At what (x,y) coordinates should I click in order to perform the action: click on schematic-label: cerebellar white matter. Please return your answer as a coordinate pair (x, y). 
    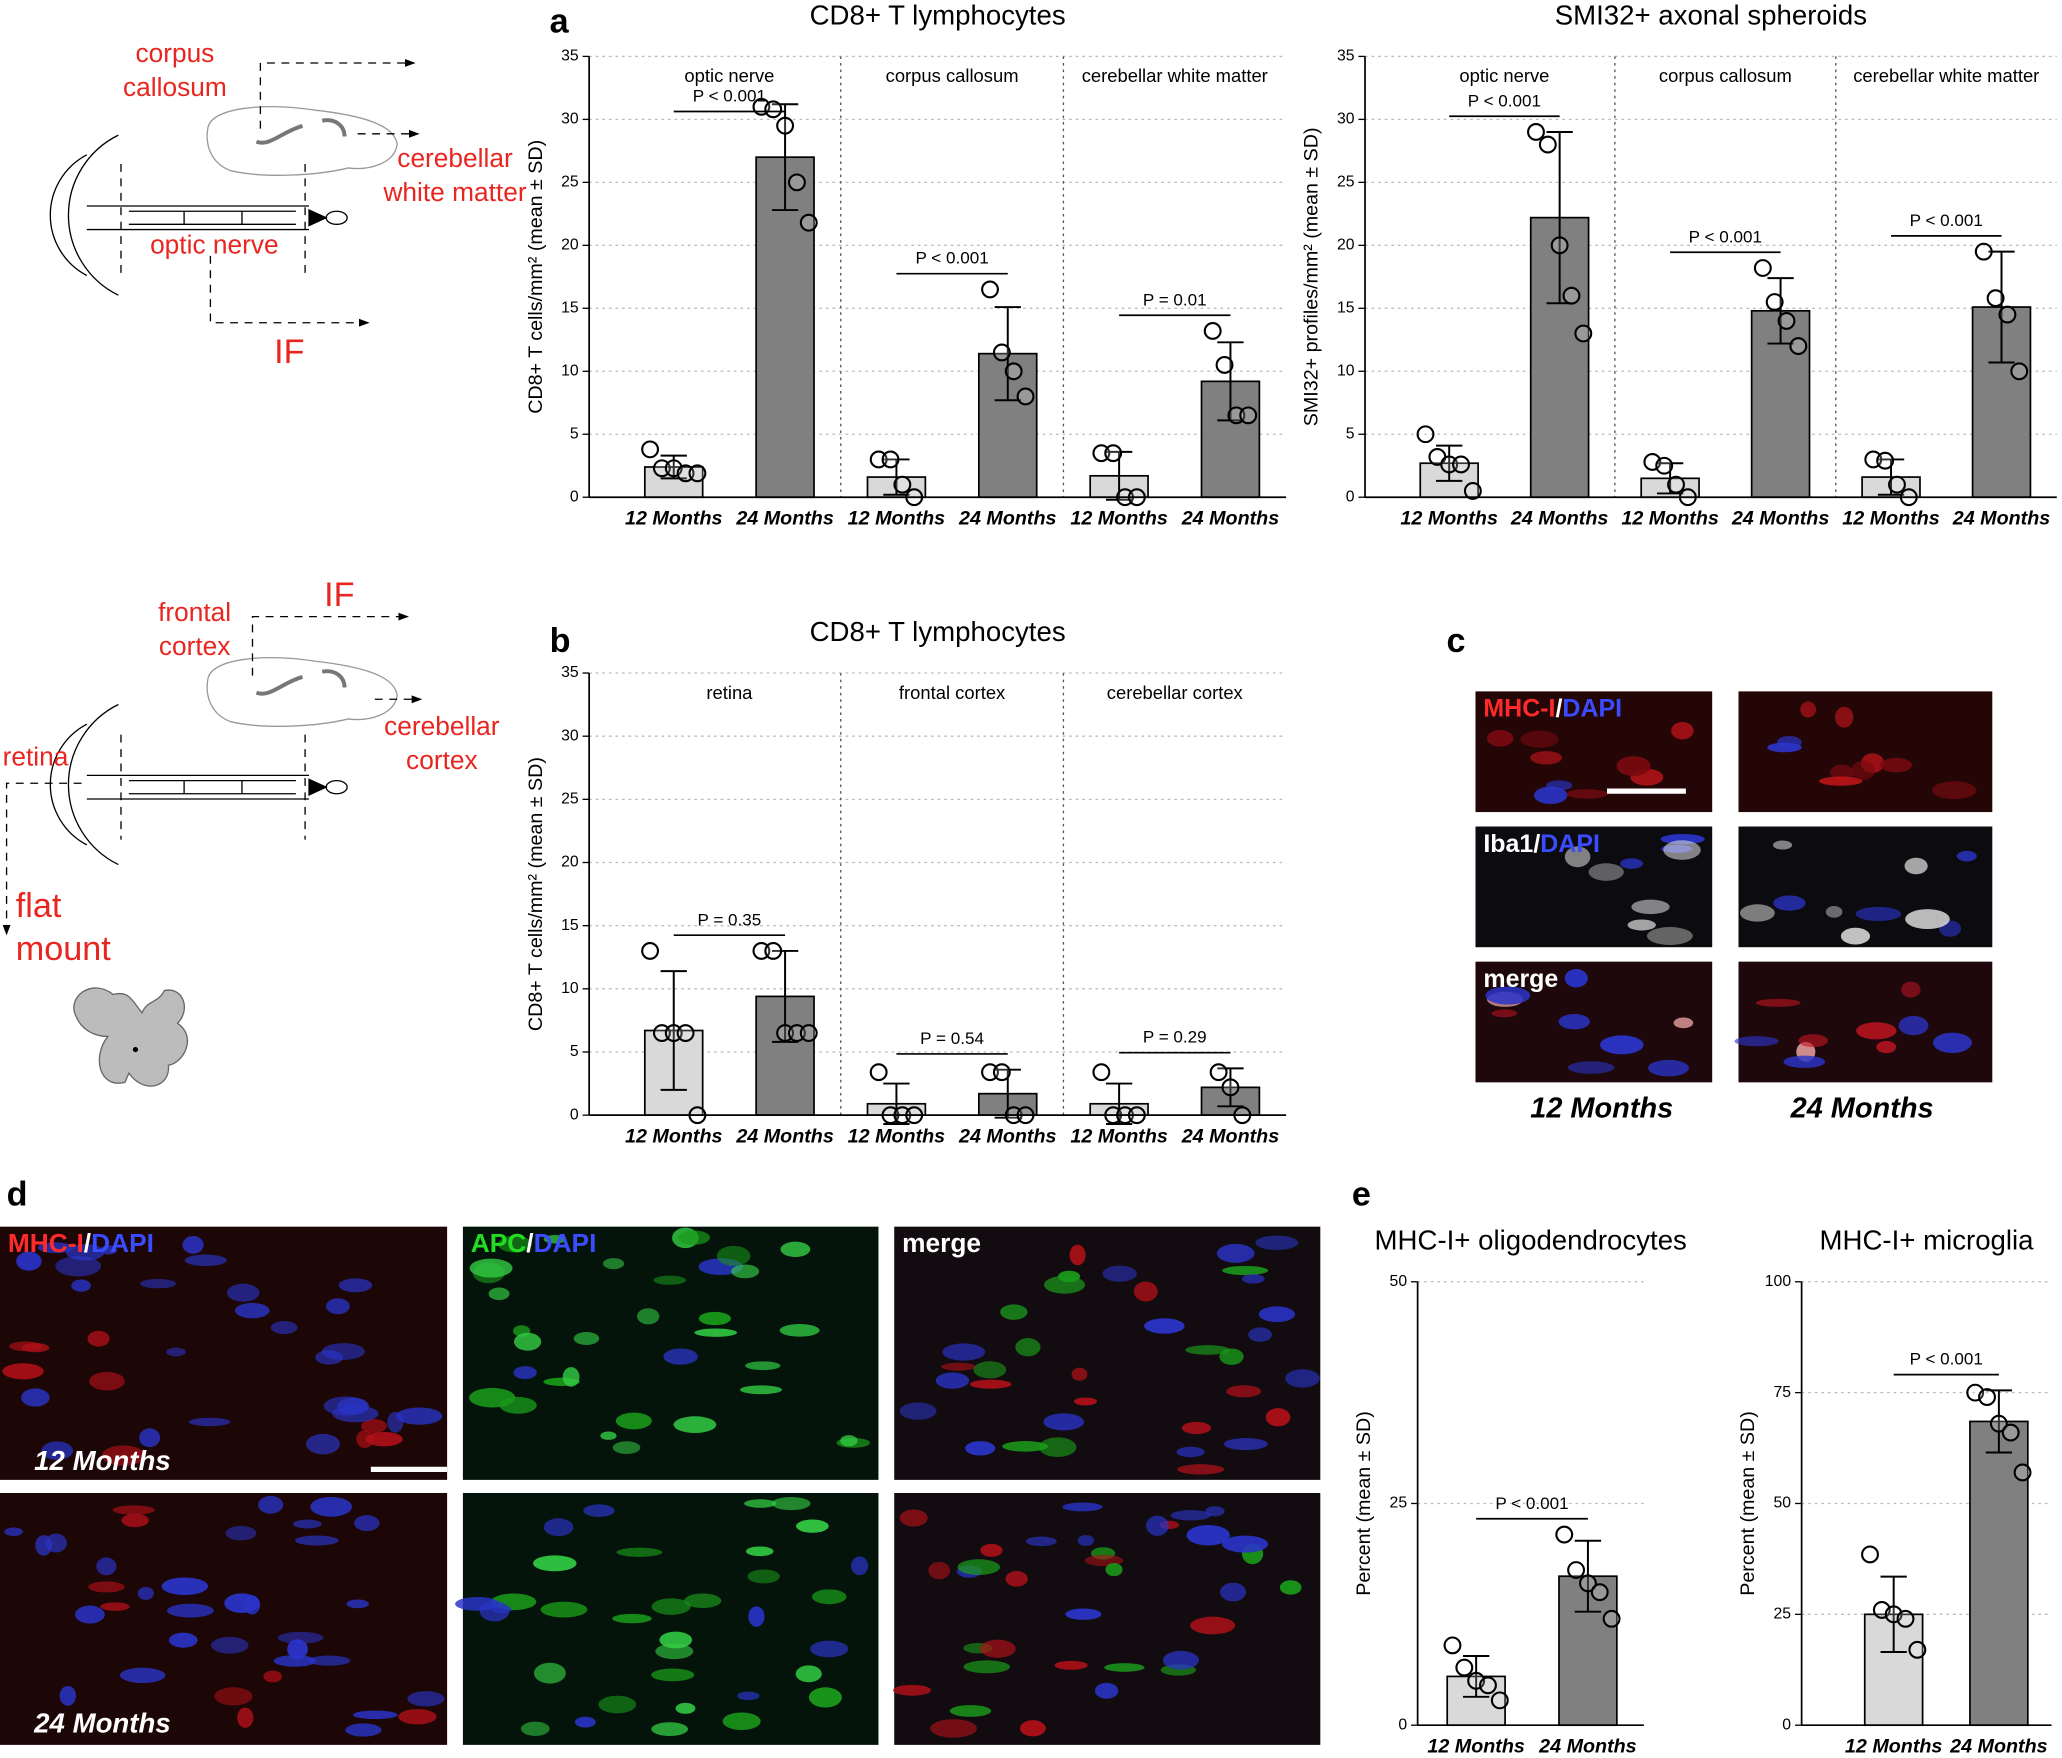
    Looking at the image, I should click on (454, 175).